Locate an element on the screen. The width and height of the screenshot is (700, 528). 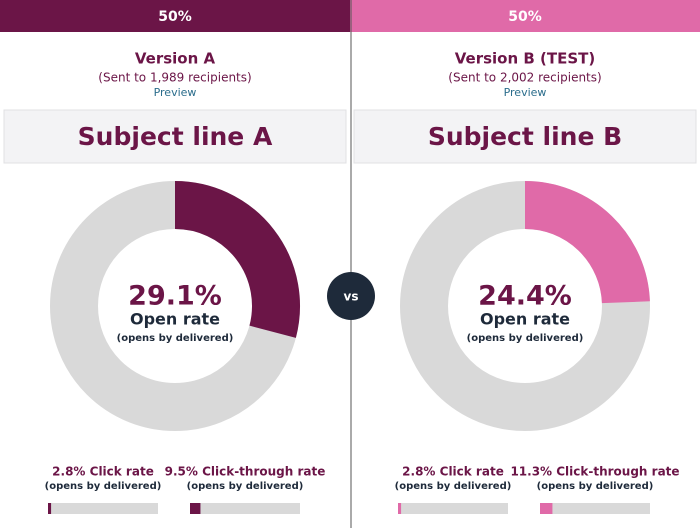
subject-line: Subject line B is located at coordinates (525, 136).